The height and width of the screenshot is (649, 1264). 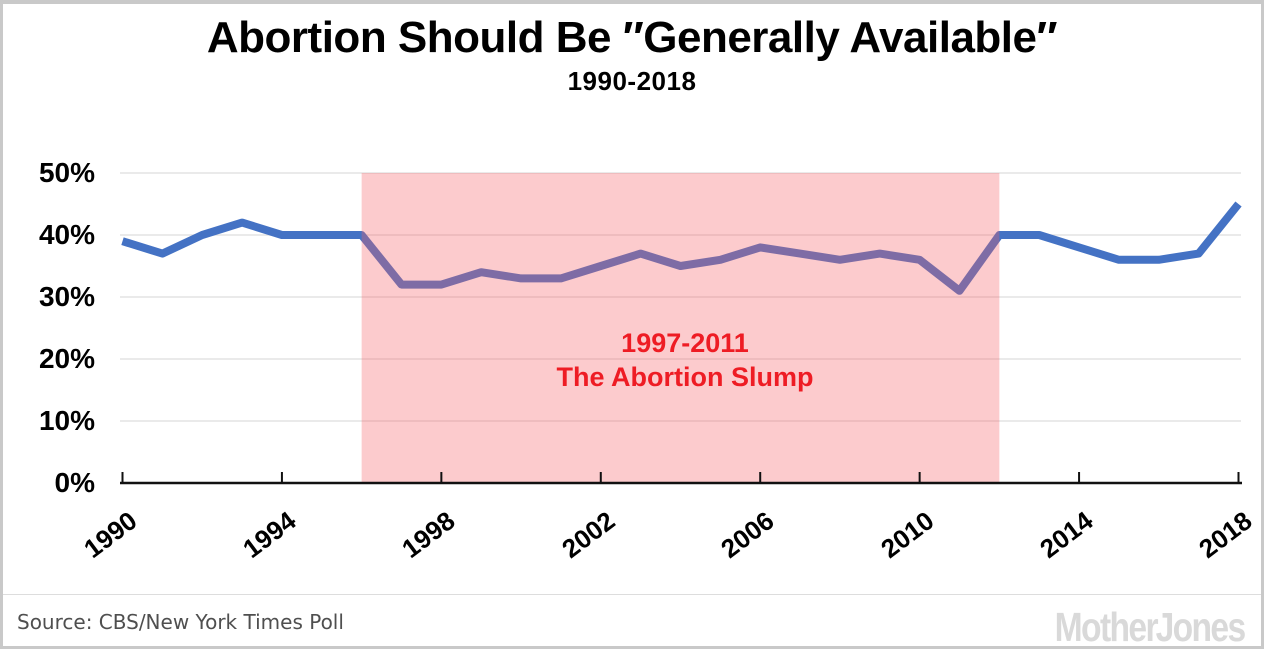 What do you see at coordinates (685, 343) in the screenshot?
I see `annotation-years: 1997-2011` at bounding box center [685, 343].